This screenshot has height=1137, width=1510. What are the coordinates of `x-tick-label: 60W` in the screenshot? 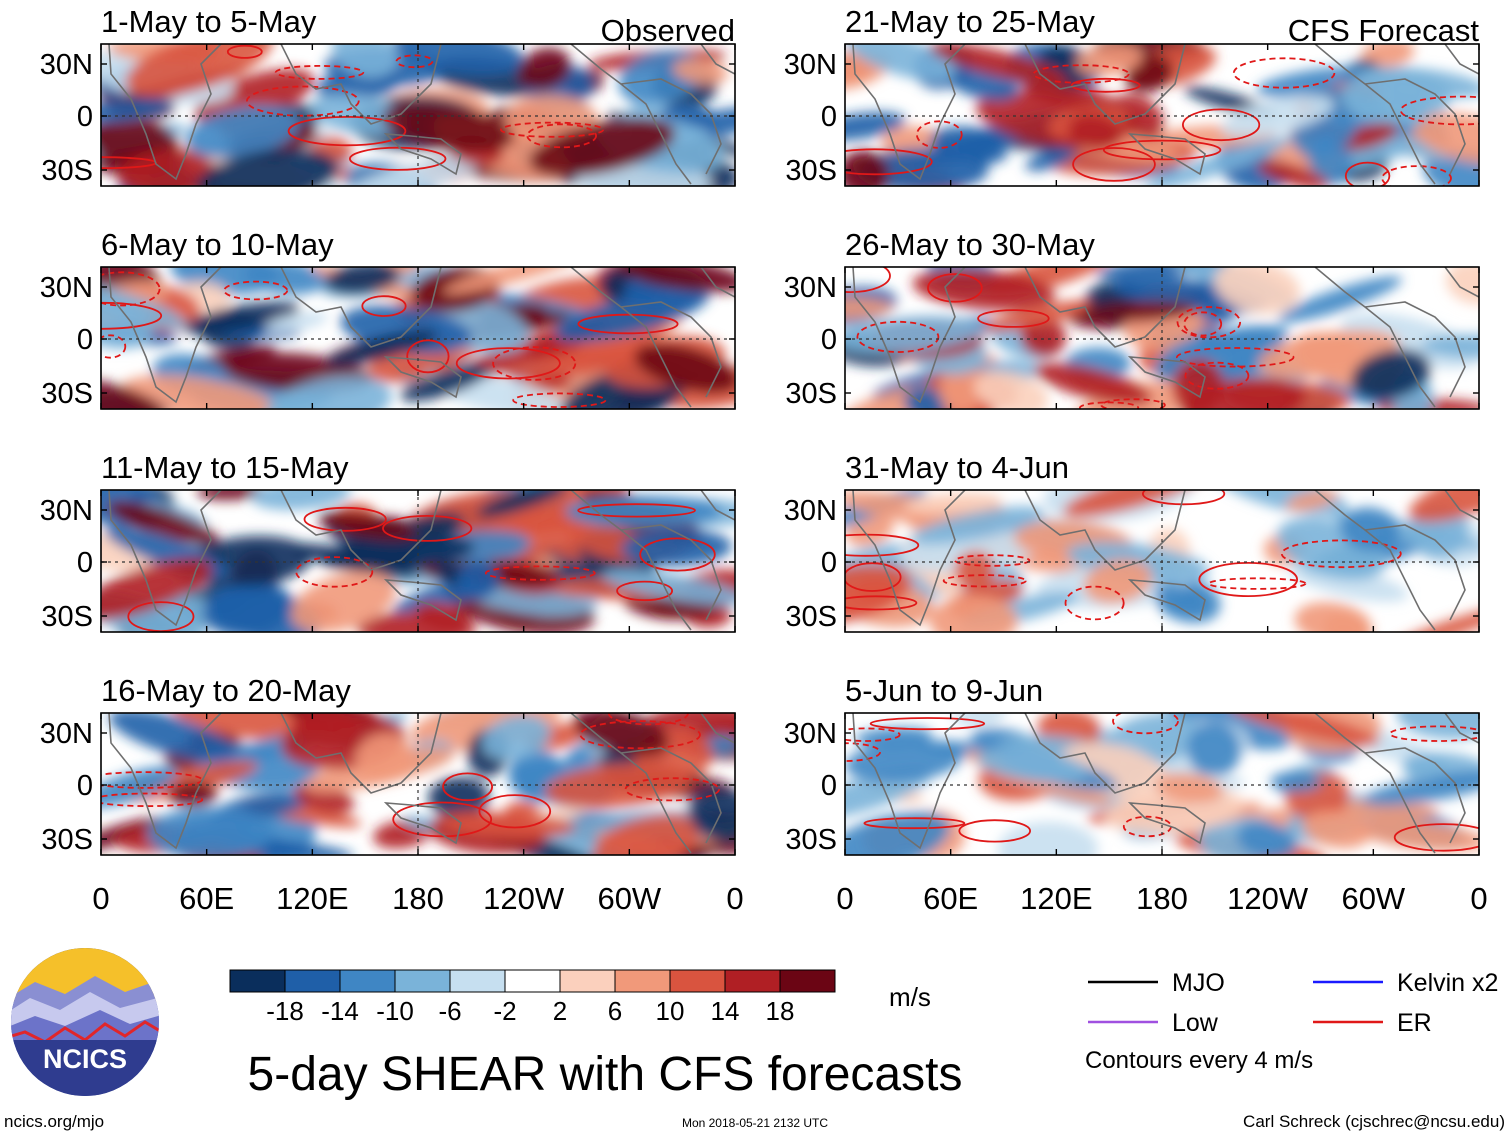 It's located at (1373, 898).